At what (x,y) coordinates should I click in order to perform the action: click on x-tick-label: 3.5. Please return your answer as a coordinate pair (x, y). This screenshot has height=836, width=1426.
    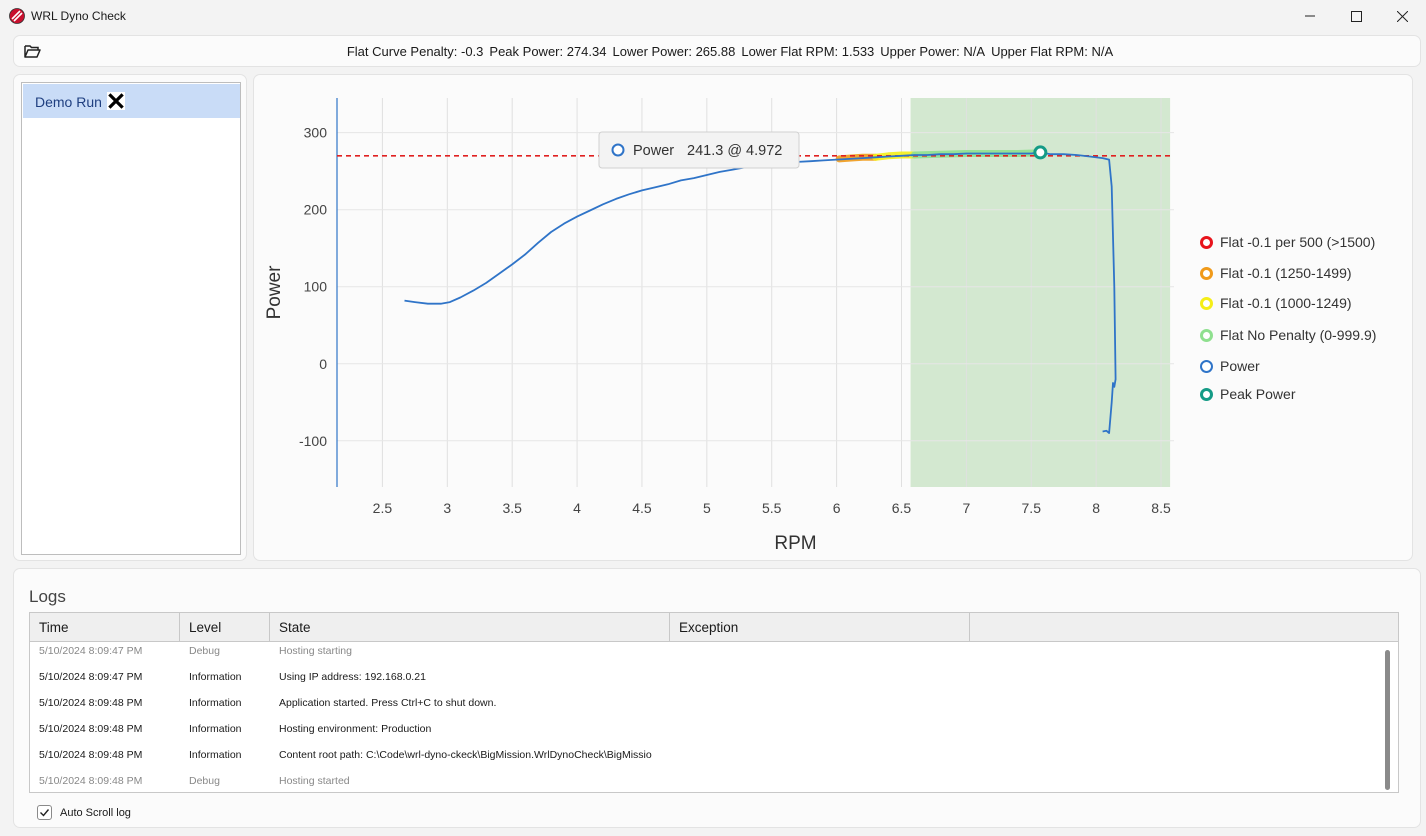
    Looking at the image, I should click on (512, 508).